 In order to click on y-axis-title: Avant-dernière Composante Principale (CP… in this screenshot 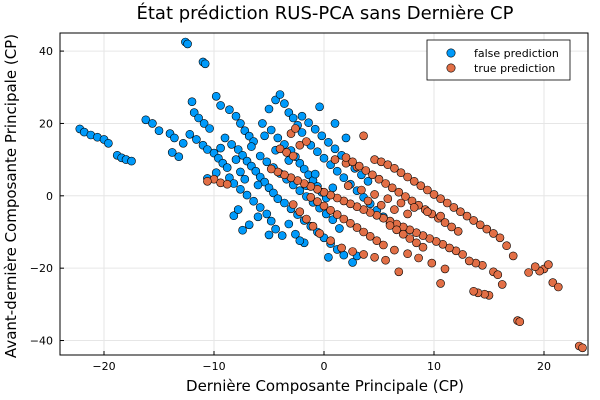, I will do `click(11, 196)`.